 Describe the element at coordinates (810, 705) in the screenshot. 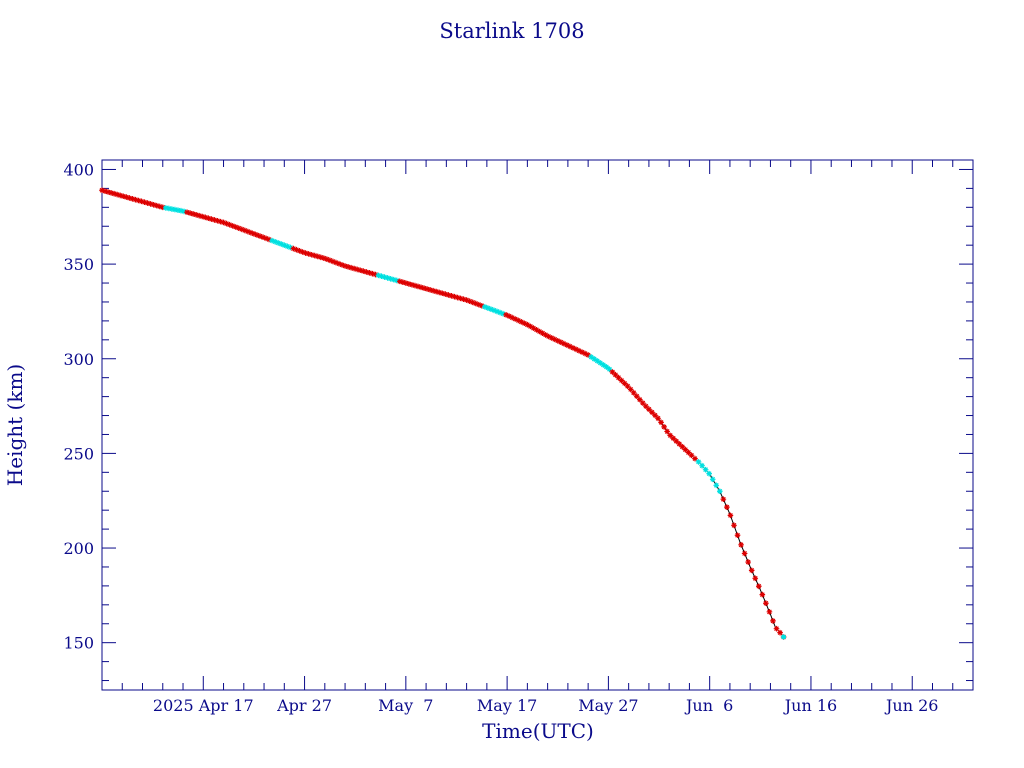

I see `x-tick-label: Jun 16` at that location.